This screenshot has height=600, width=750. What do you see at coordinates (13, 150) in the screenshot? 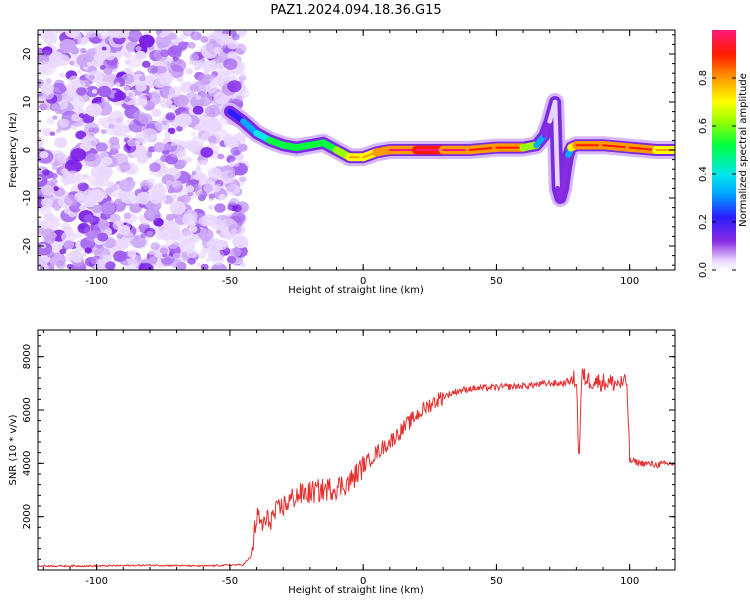
I see `spectrogram-y-label: Frequency (Hz)` at bounding box center [13, 150].